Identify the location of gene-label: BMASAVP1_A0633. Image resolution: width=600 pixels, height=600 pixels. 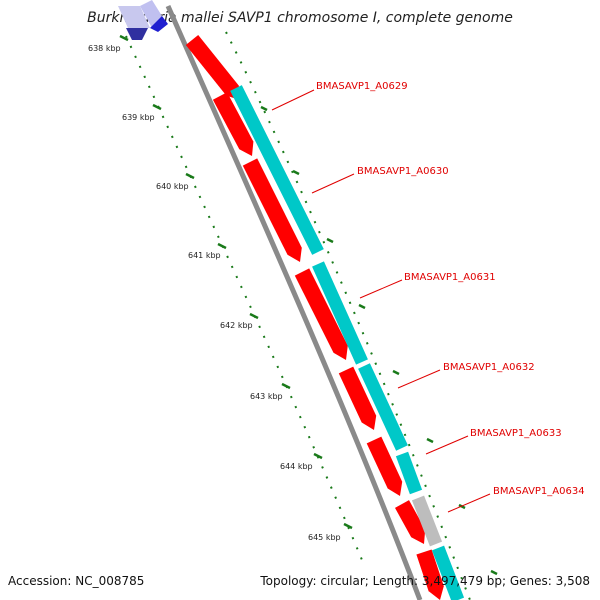
(516, 433).